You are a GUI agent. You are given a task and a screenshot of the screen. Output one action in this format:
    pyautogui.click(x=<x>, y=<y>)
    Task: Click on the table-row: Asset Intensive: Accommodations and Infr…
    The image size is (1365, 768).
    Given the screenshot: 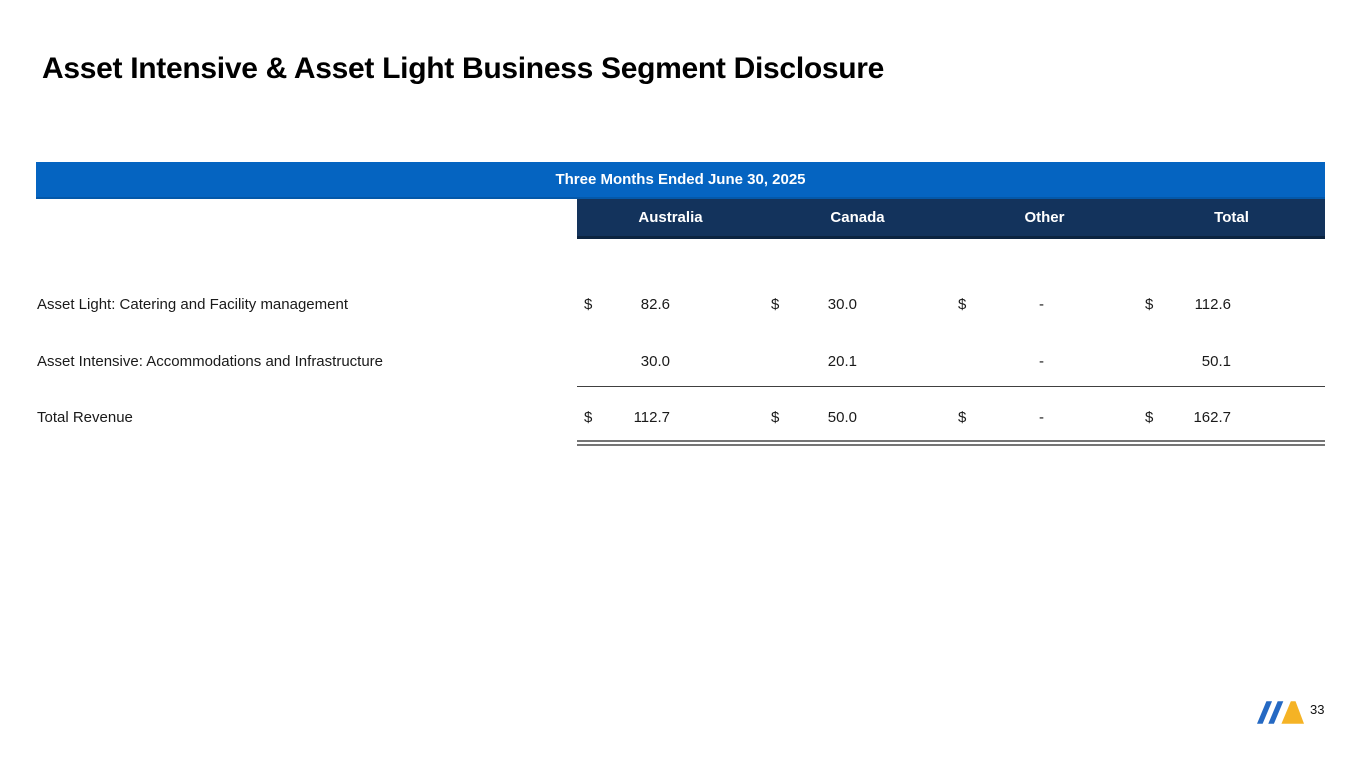 What is the action you would take?
    pyautogui.click(x=680, y=361)
    